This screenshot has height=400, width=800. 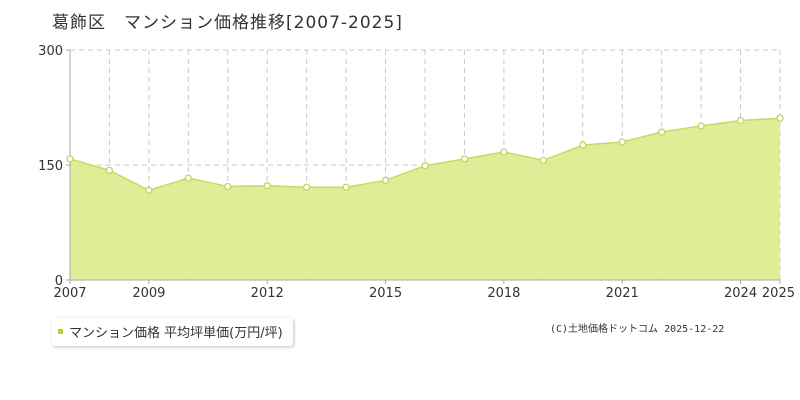 I want to click on x-tick-label: 2012, so click(x=267, y=293).